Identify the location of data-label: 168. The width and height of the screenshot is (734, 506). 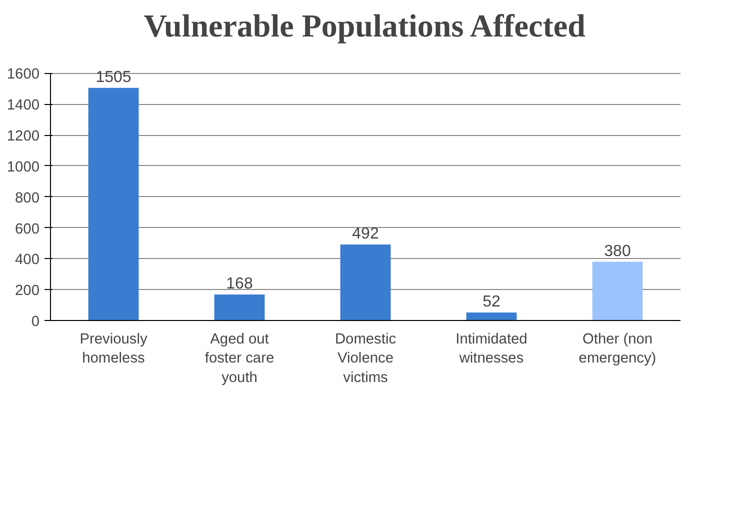
(239, 284).